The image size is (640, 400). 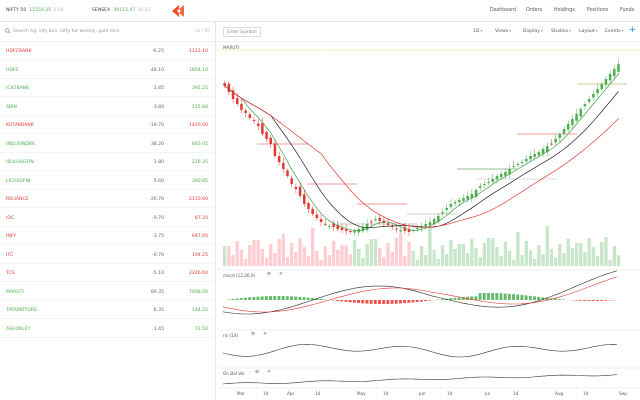 What do you see at coordinates (108, 70) in the screenshot?
I see `watchlist-row: HDFC 48.10 1864.10` at bounding box center [108, 70].